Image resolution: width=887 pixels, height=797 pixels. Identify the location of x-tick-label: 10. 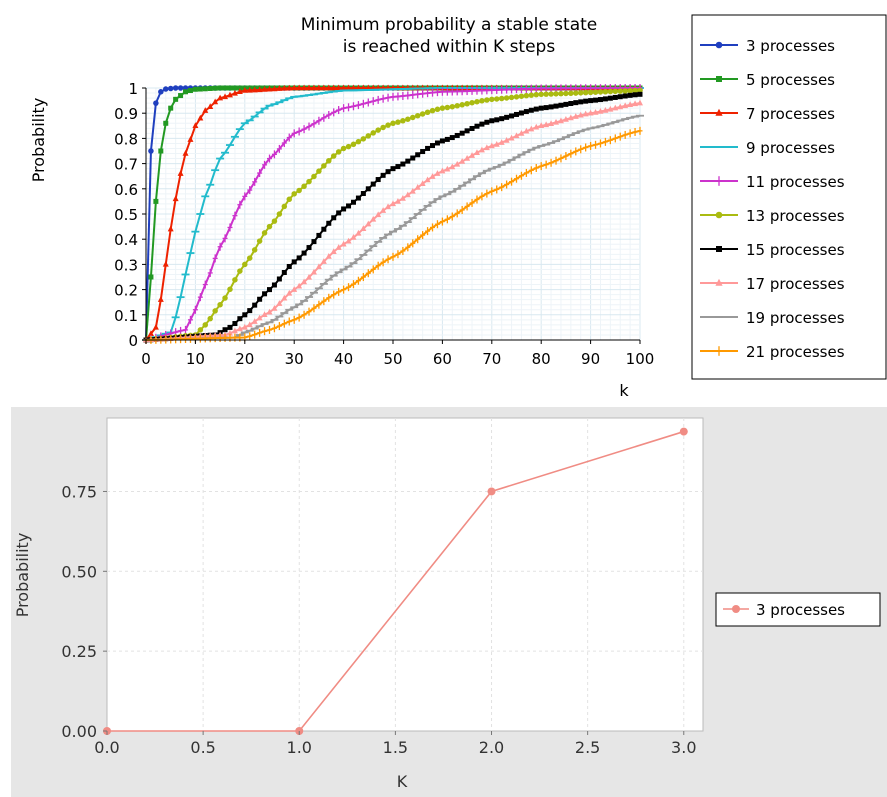
(195, 359).